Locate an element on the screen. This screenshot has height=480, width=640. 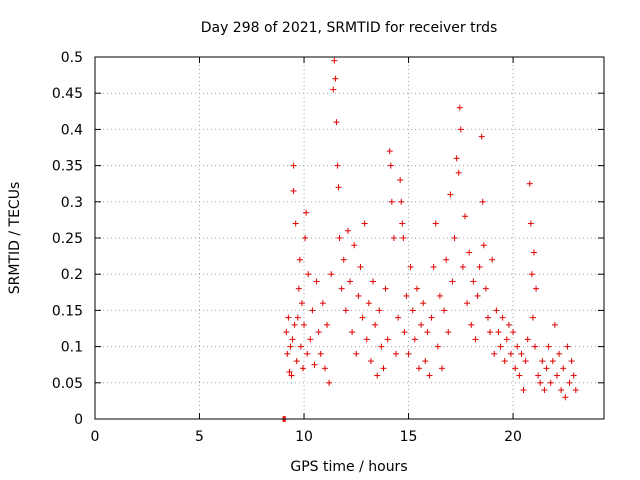
y-tick-label: 0.35 is located at coordinates (67, 167).